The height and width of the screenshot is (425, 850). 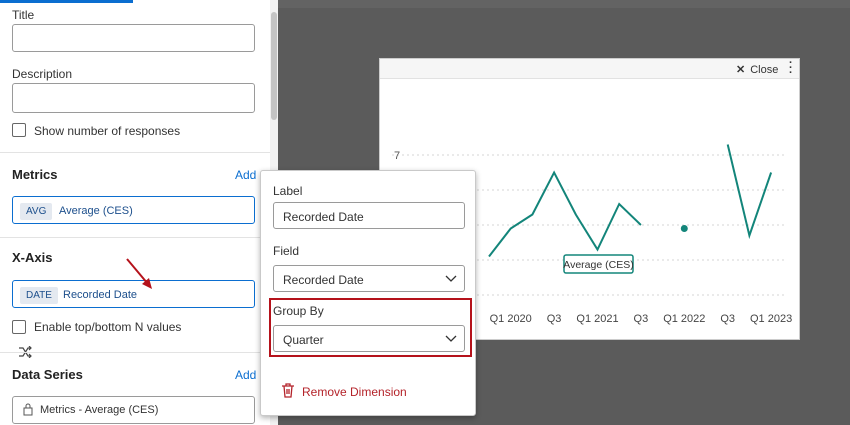 What do you see at coordinates (589, 69) in the screenshot?
I see `widget-header` at bounding box center [589, 69].